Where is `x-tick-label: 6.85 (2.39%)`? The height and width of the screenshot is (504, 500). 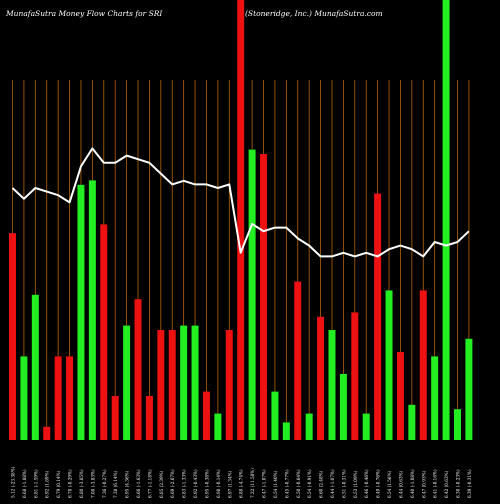 x-tick-label: 6.85 (2.39%) is located at coordinates (161, 484).